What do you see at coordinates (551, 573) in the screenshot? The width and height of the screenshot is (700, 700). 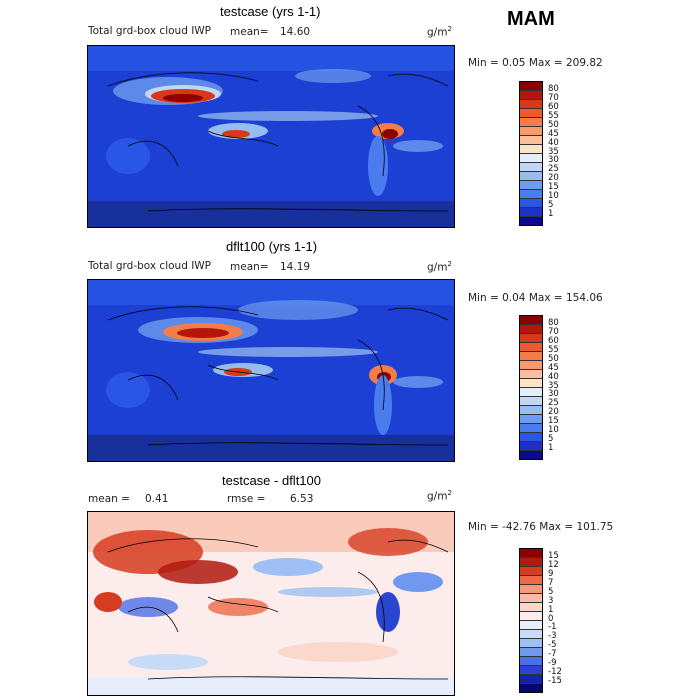 I see `colorbar-tick-label: 9` at bounding box center [551, 573].